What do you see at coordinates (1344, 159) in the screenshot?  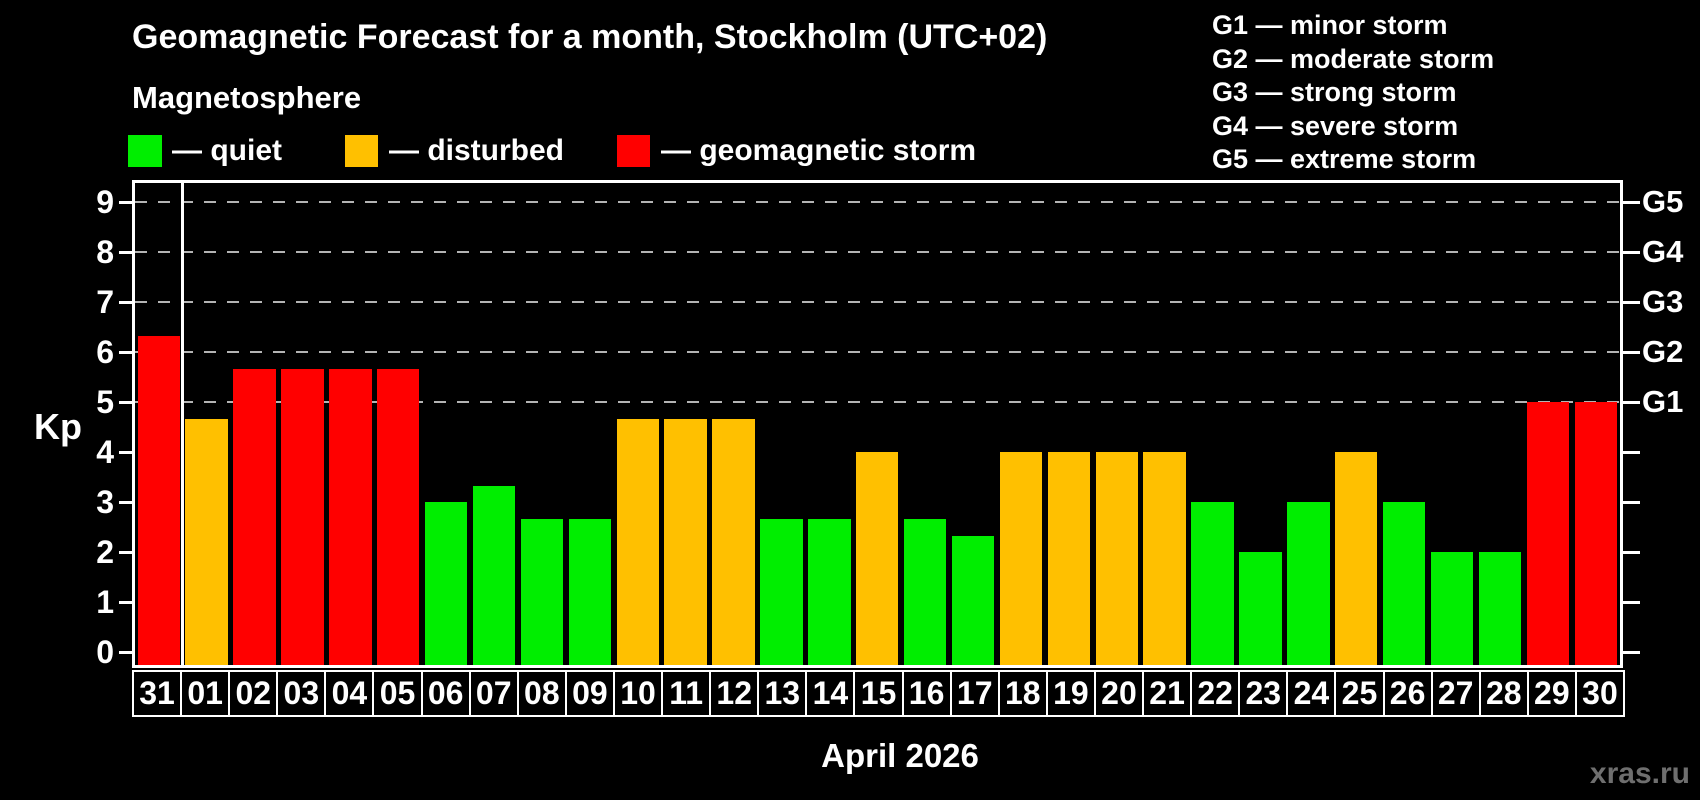 I see `storm-scale-line: G5 — extreme storm` at bounding box center [1344, 159].